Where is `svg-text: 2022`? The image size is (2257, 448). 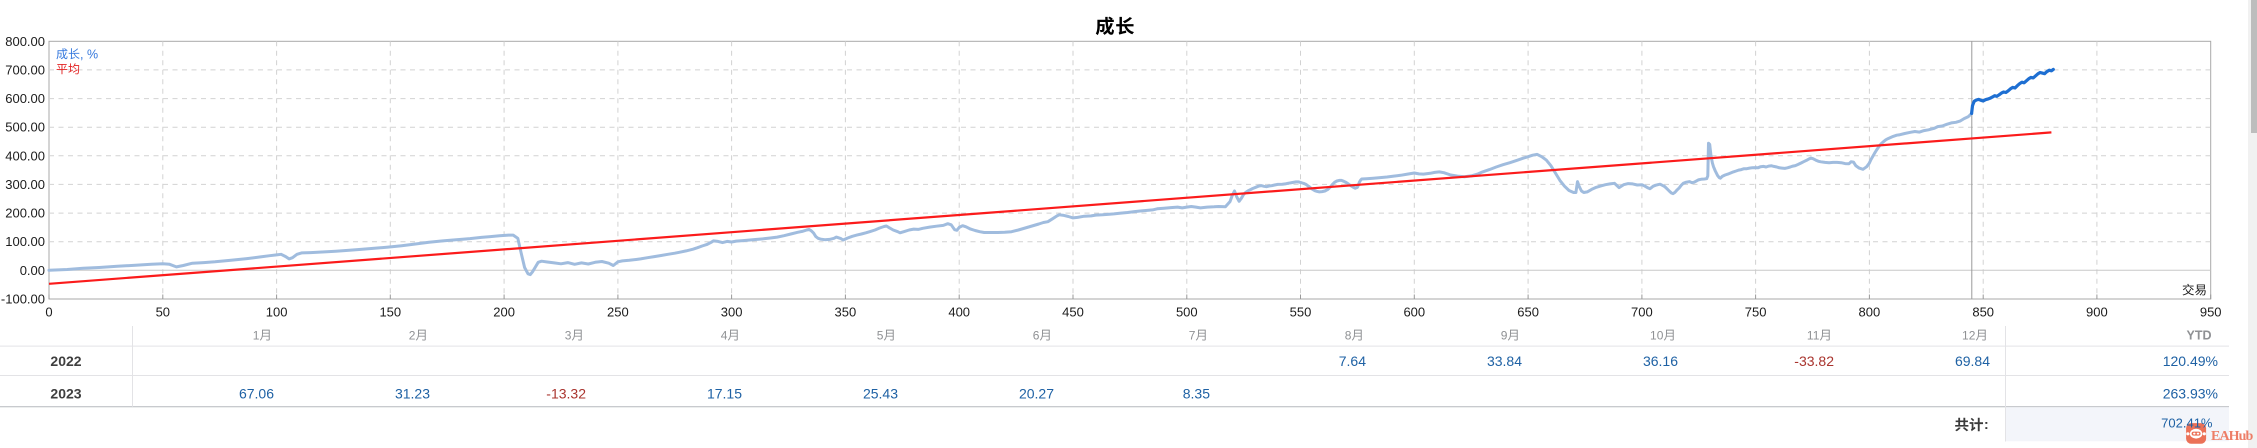
svg-text: 2022 is located at coordinates (65, 361).